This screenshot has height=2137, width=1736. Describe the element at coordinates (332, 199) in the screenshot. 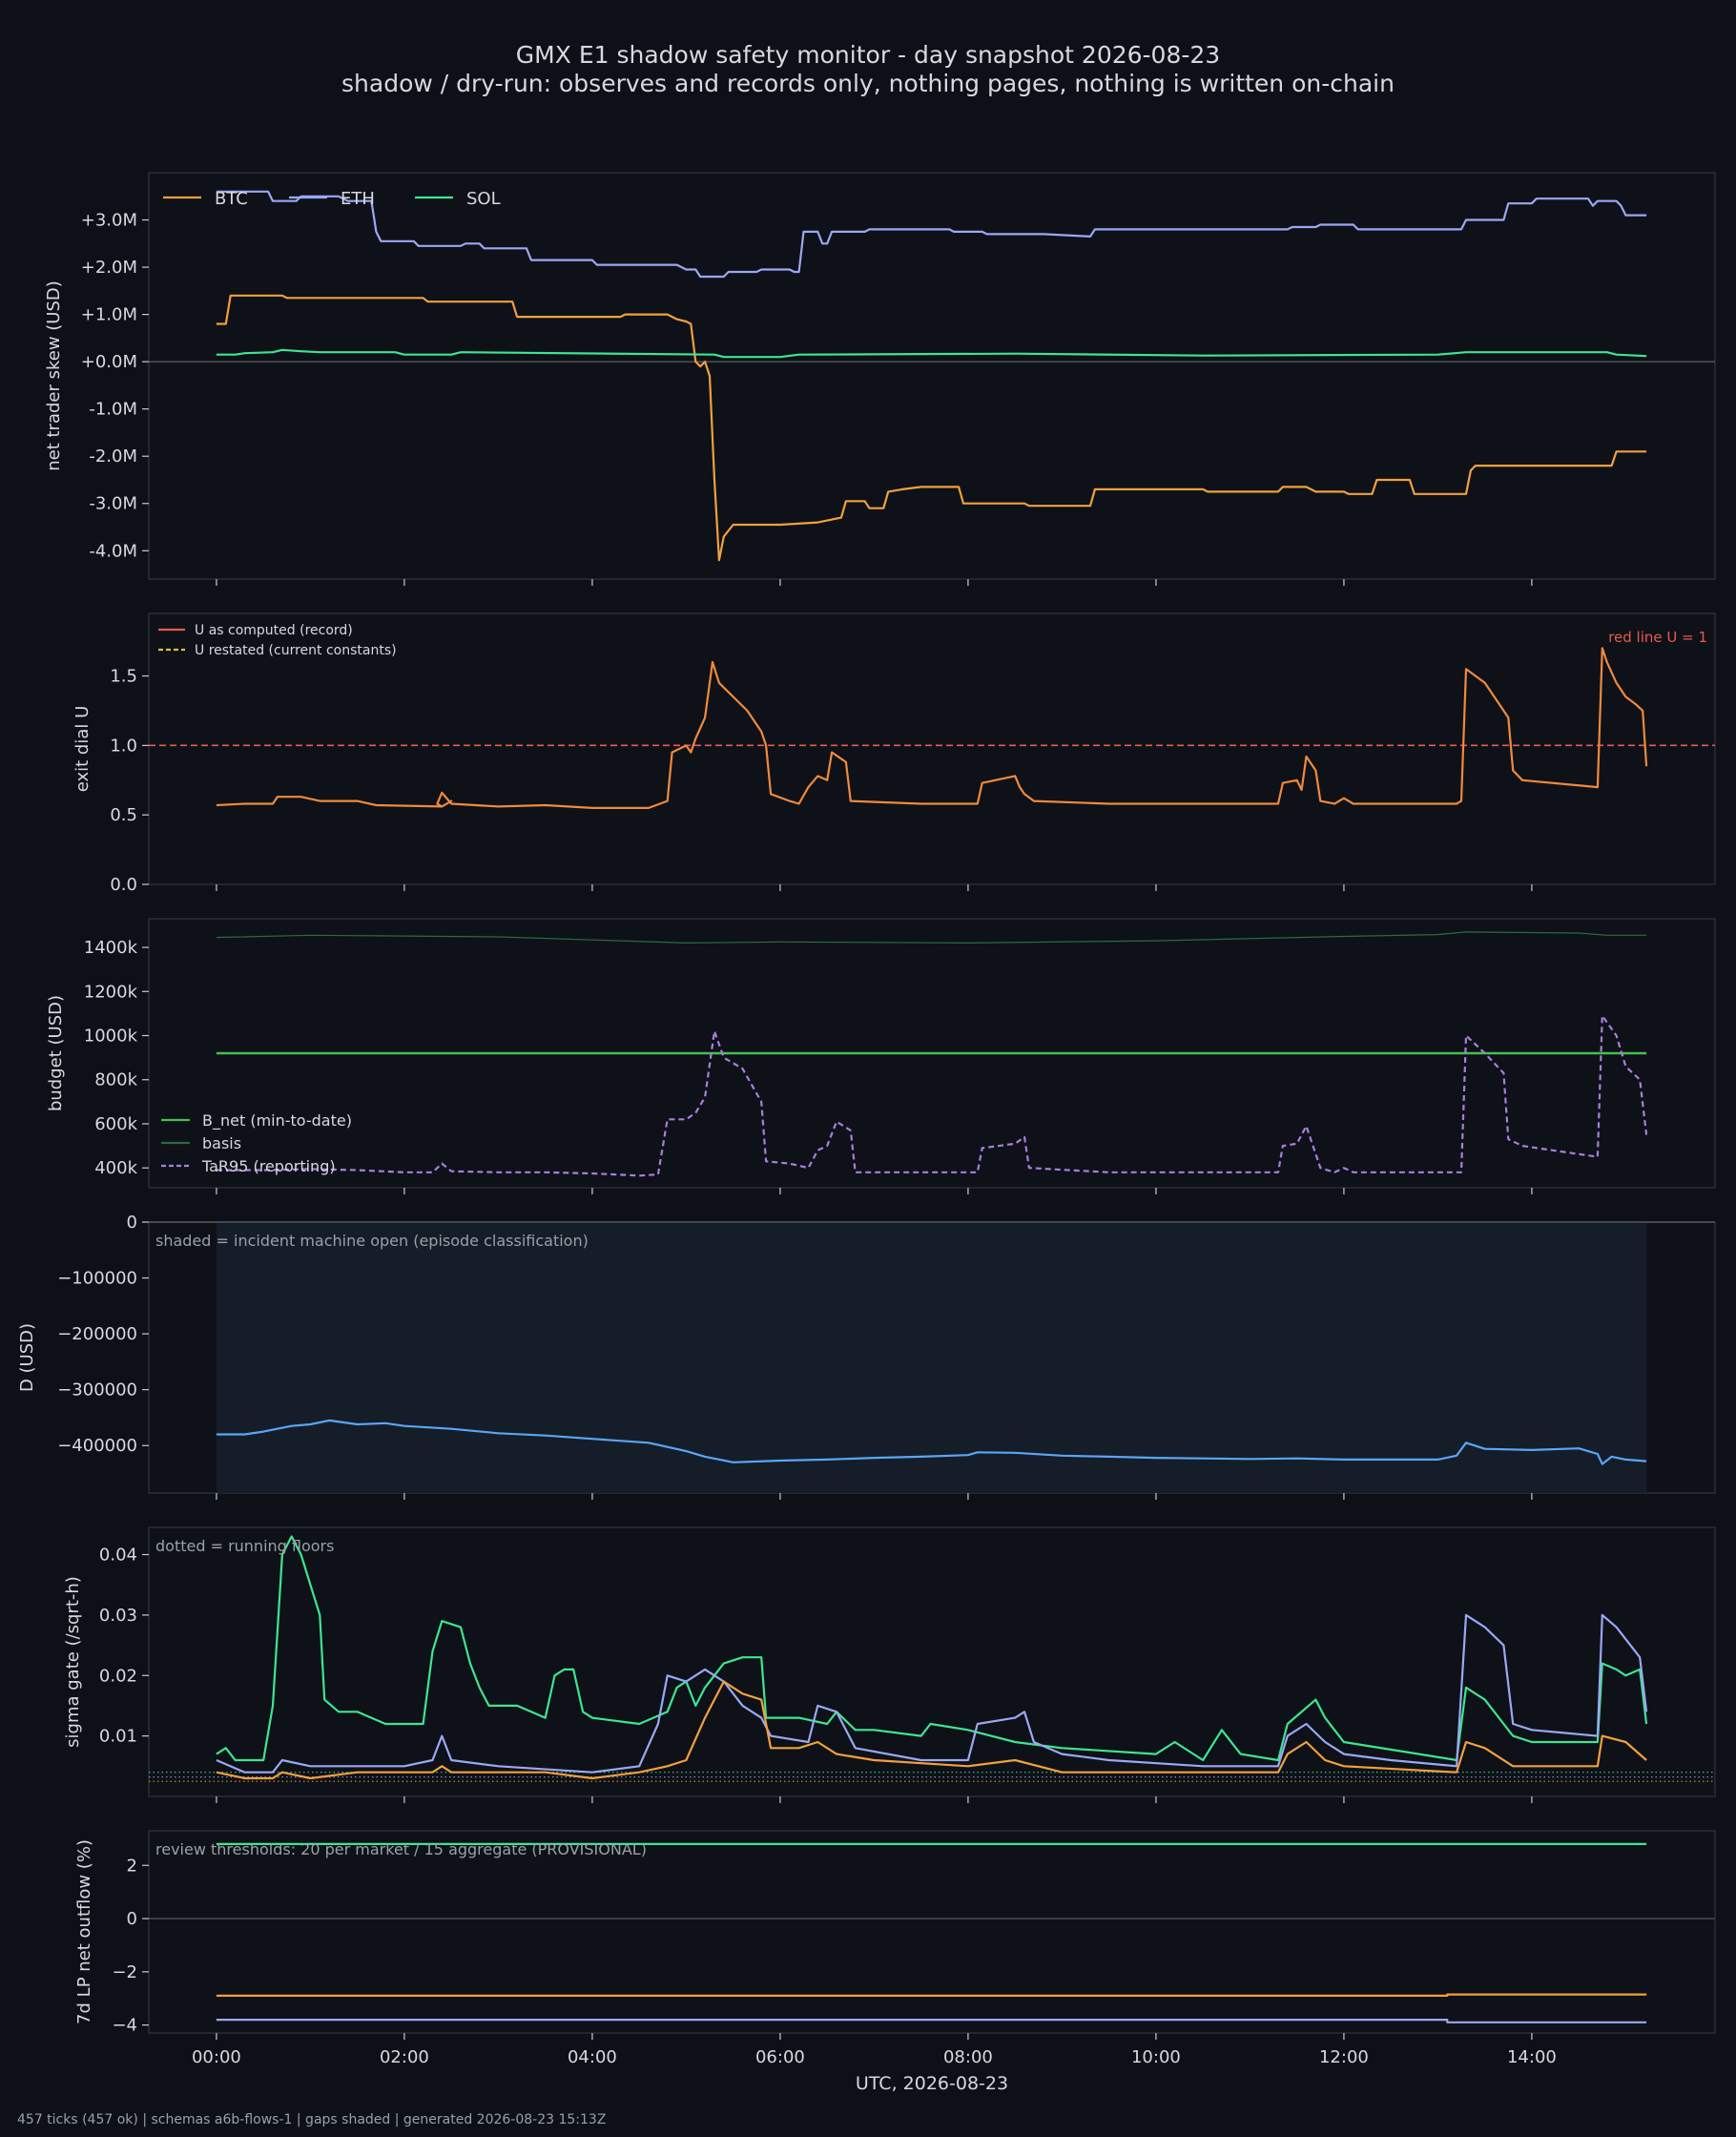

I see `legend: BTC ETH SOL` at that location.